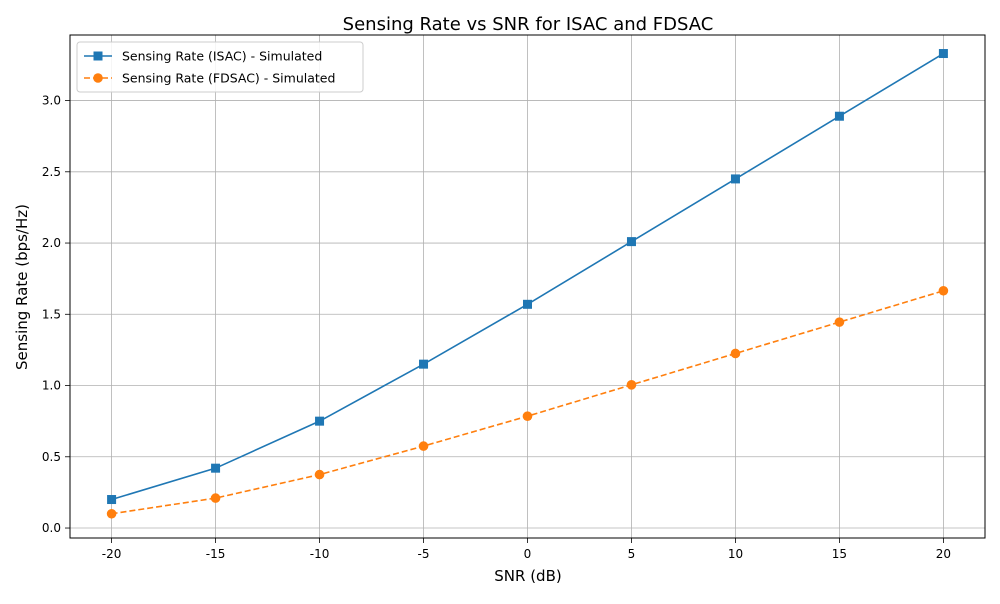  Describe the element at coordinates (51, 528) in the screenshot. I see `y-tick-label: 0.0` at that location.